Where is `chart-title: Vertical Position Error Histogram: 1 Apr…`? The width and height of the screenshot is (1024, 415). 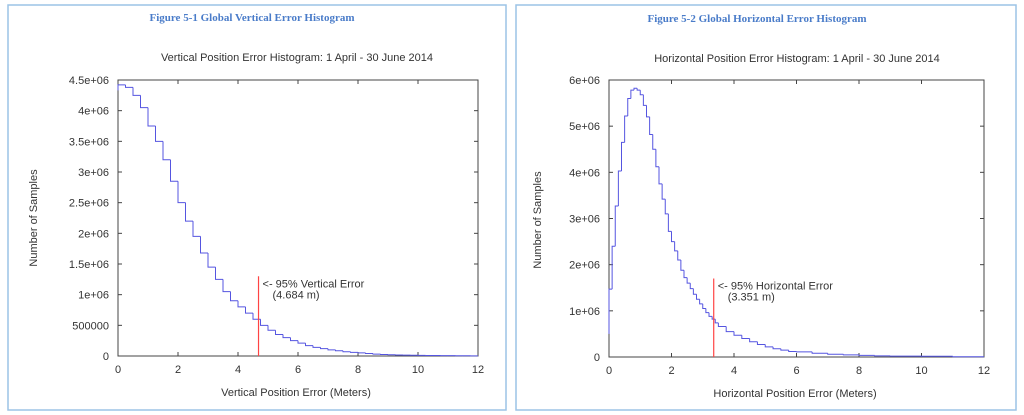 chart-title: Vertical Position Error Histogram: 1 Apr… is located at coordinates (297, 58).